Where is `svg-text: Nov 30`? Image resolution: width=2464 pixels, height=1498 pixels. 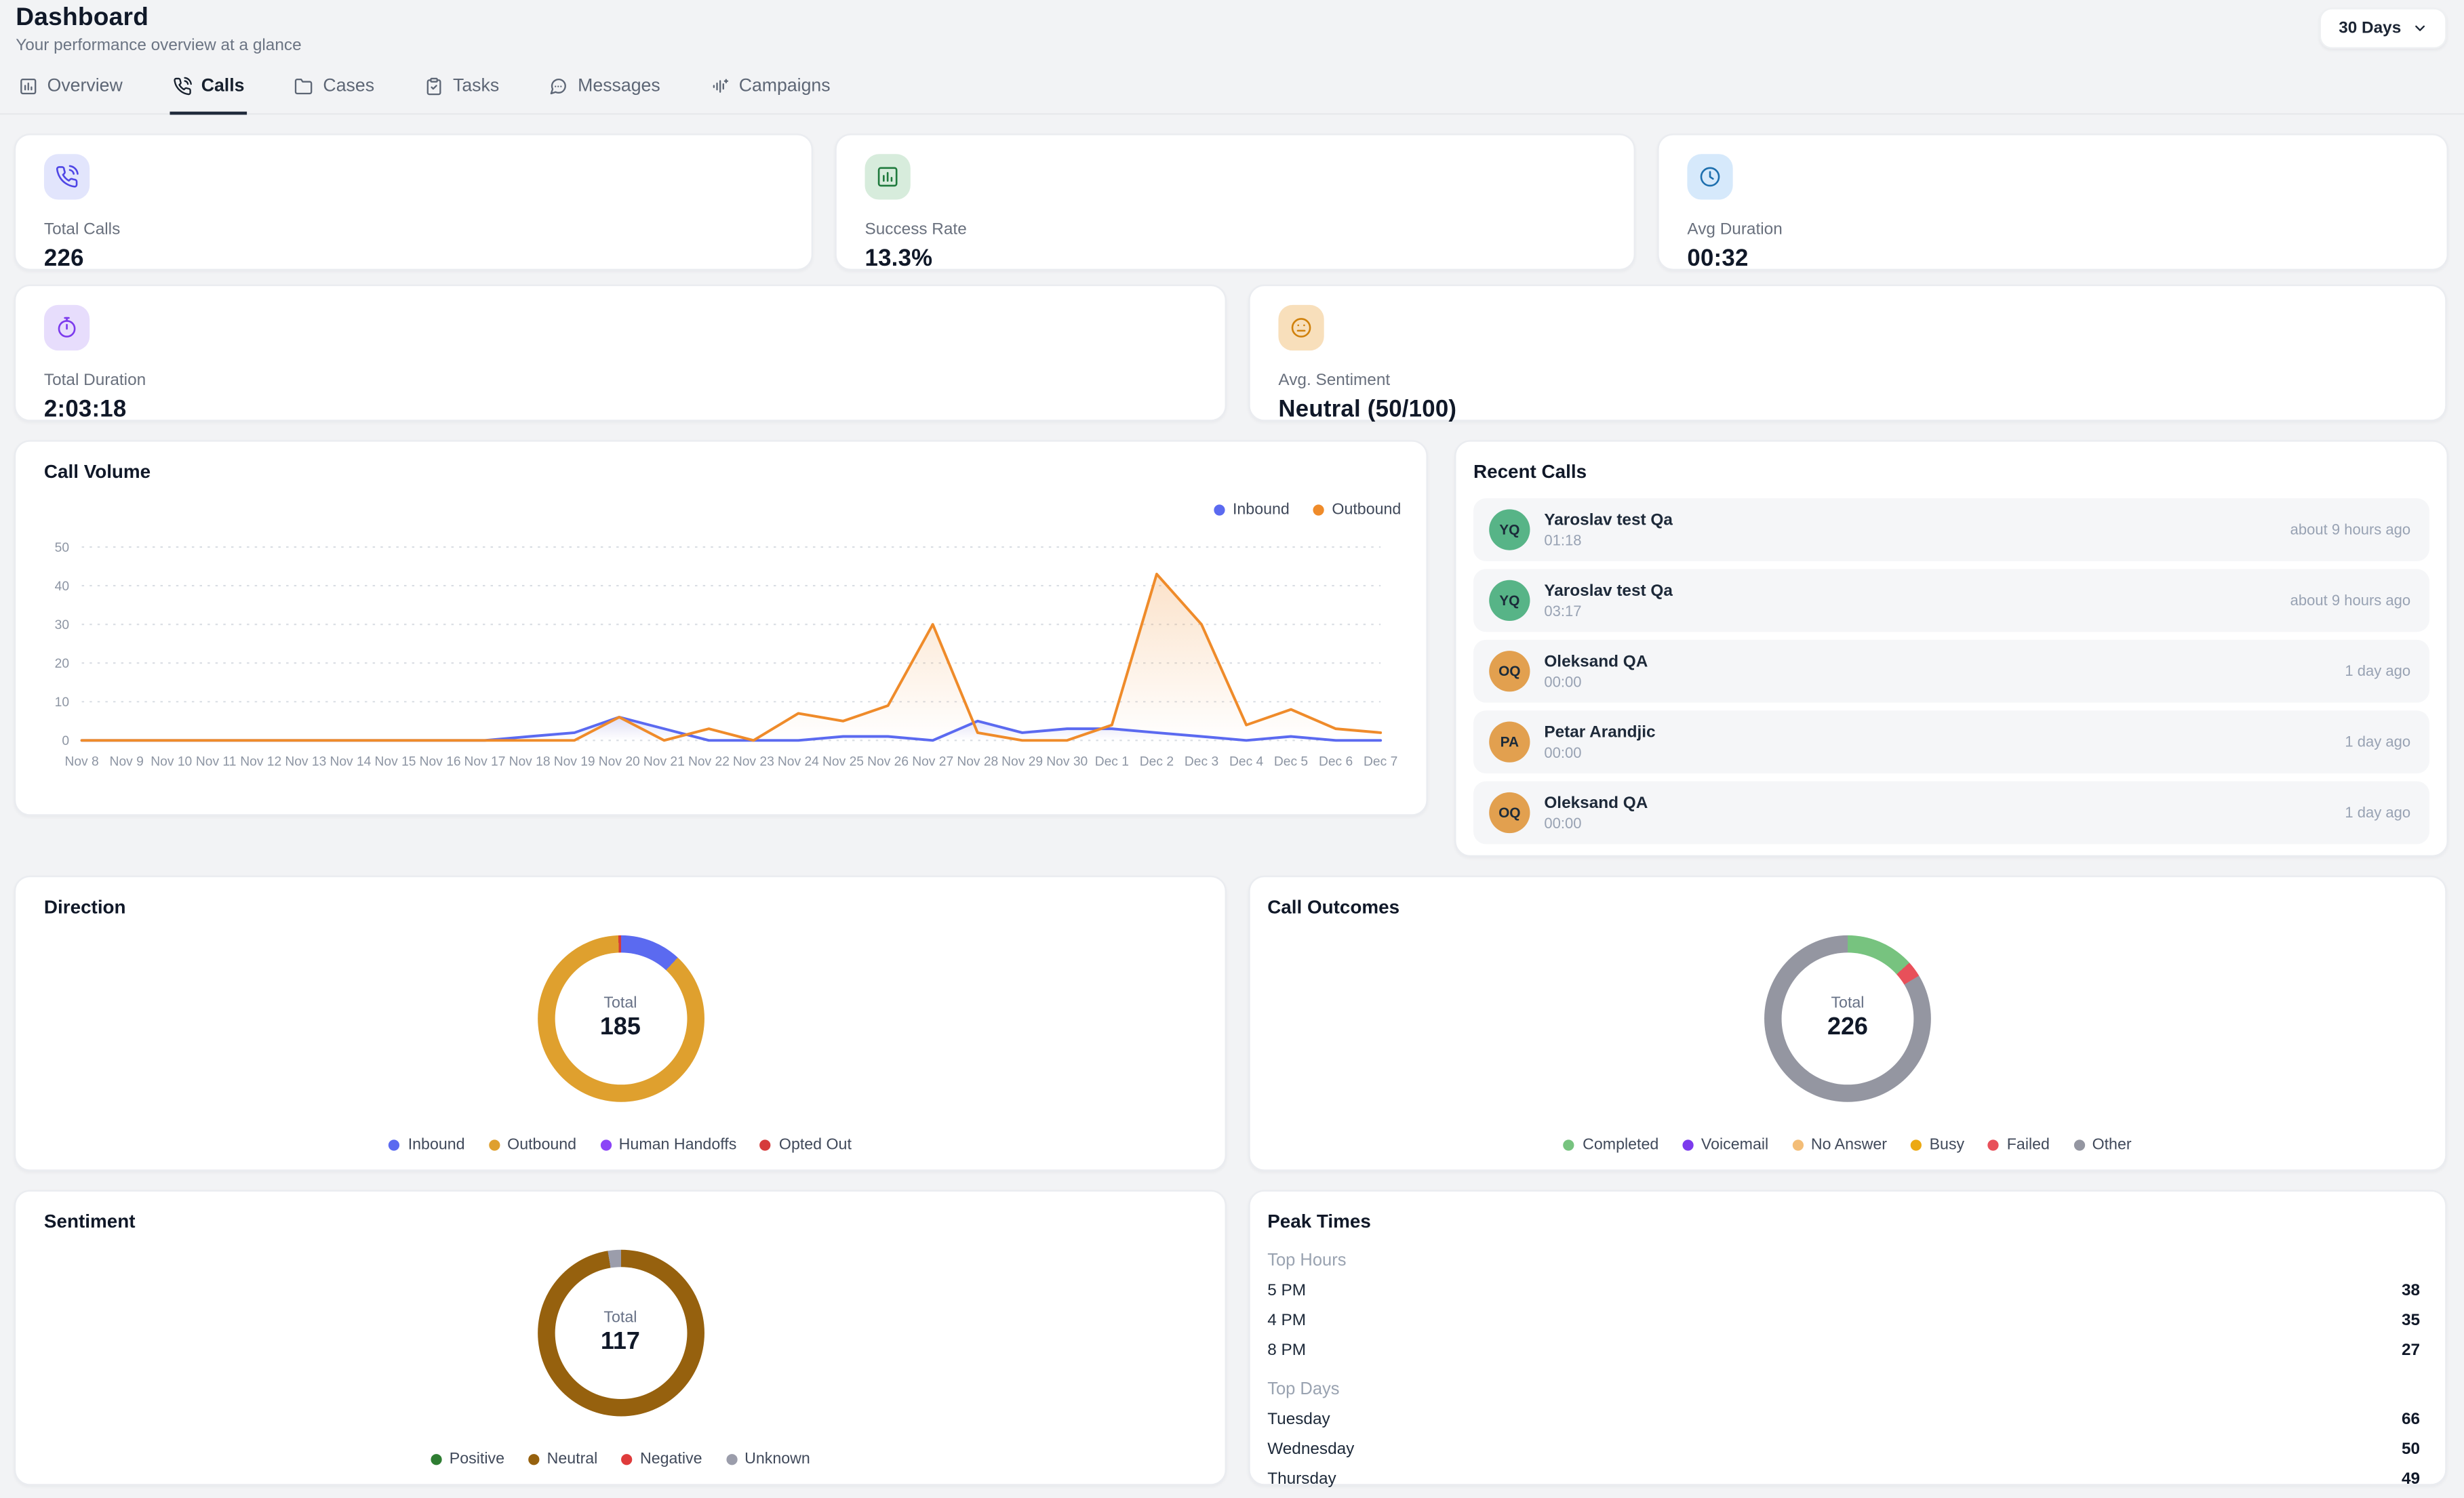
svg-text: Nov 30 is located at coordinates (1067, 761).